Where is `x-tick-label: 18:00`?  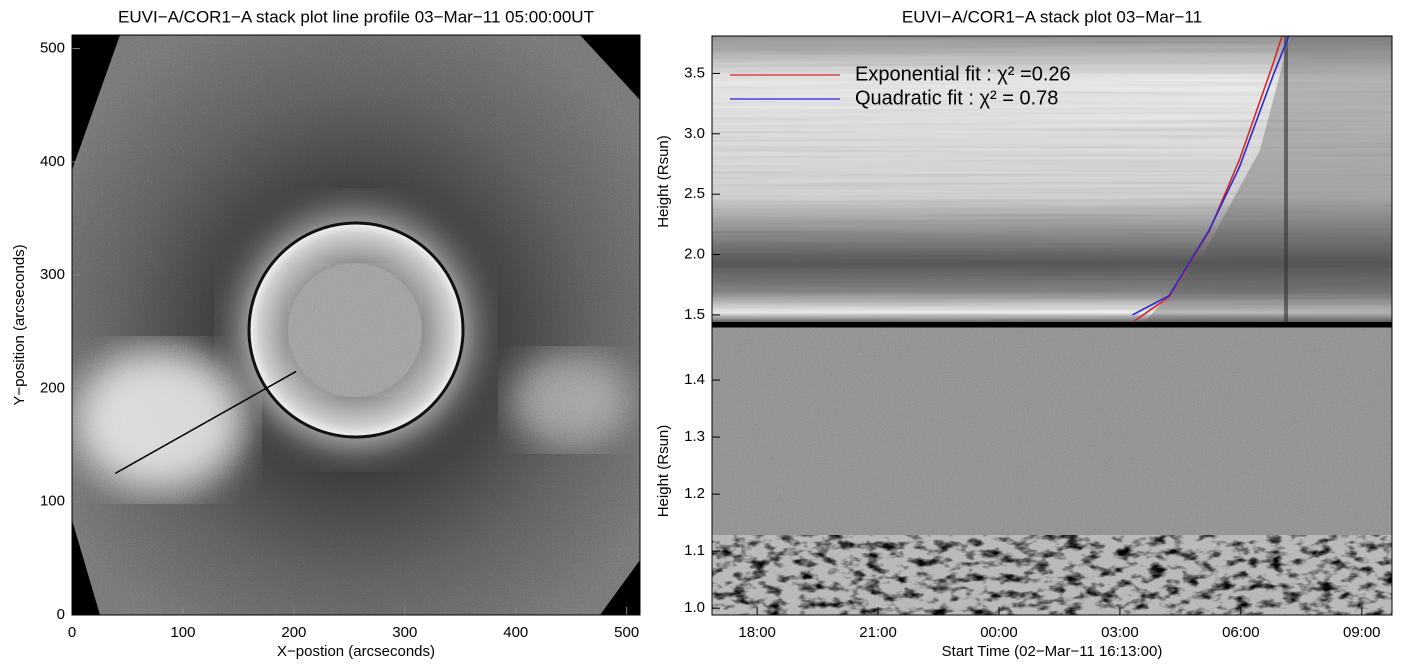 x-tick-label: 18:00 is located at coordinates (757, 632).